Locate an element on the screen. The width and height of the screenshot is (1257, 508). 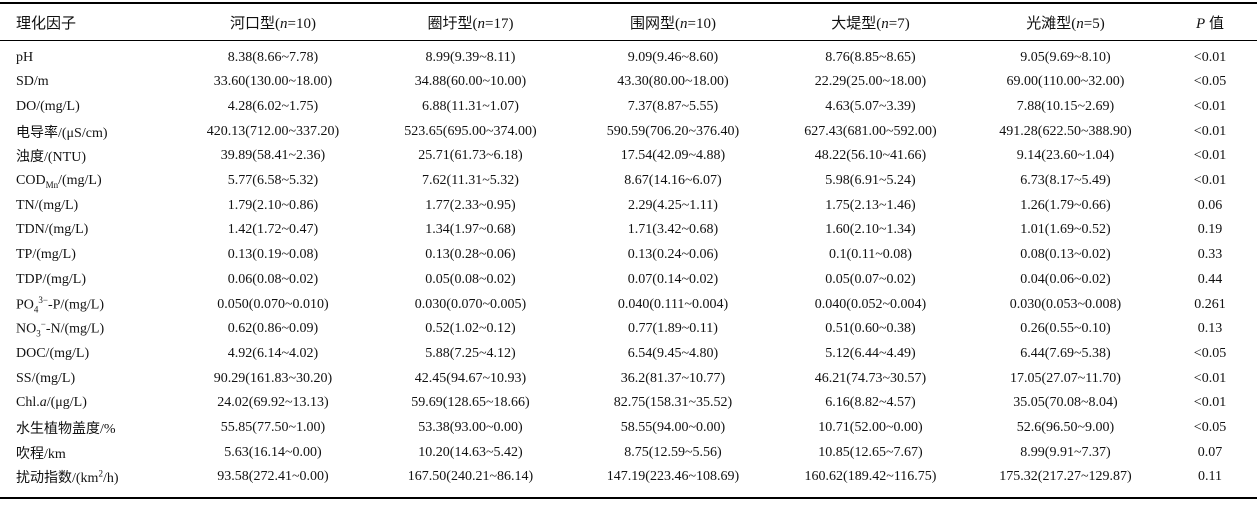
value-cell: 0.030(0.053~0.008) is located at coordinates (1065, 304).